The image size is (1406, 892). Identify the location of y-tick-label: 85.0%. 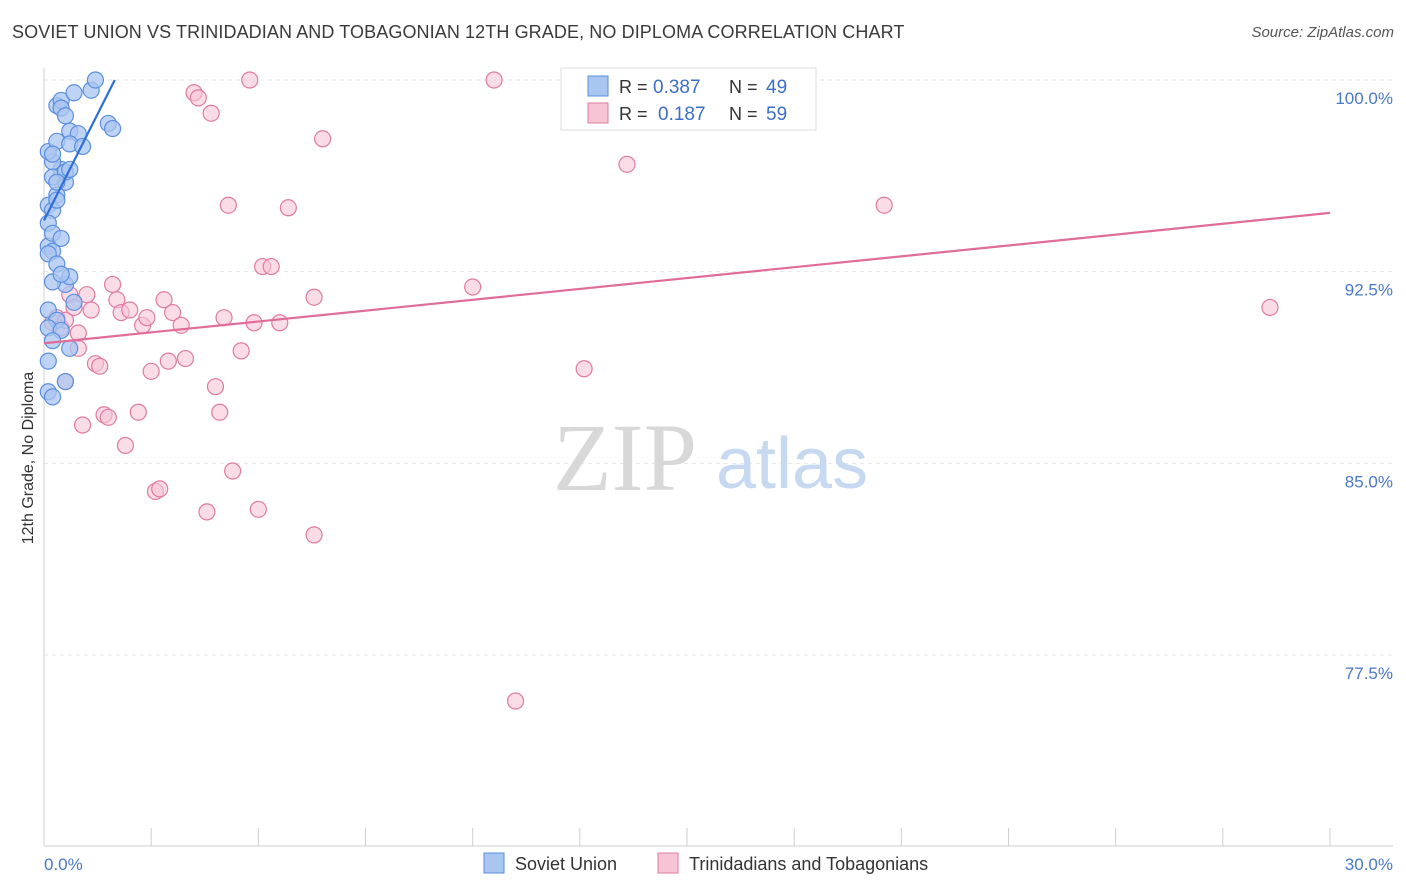
(1369, 481).